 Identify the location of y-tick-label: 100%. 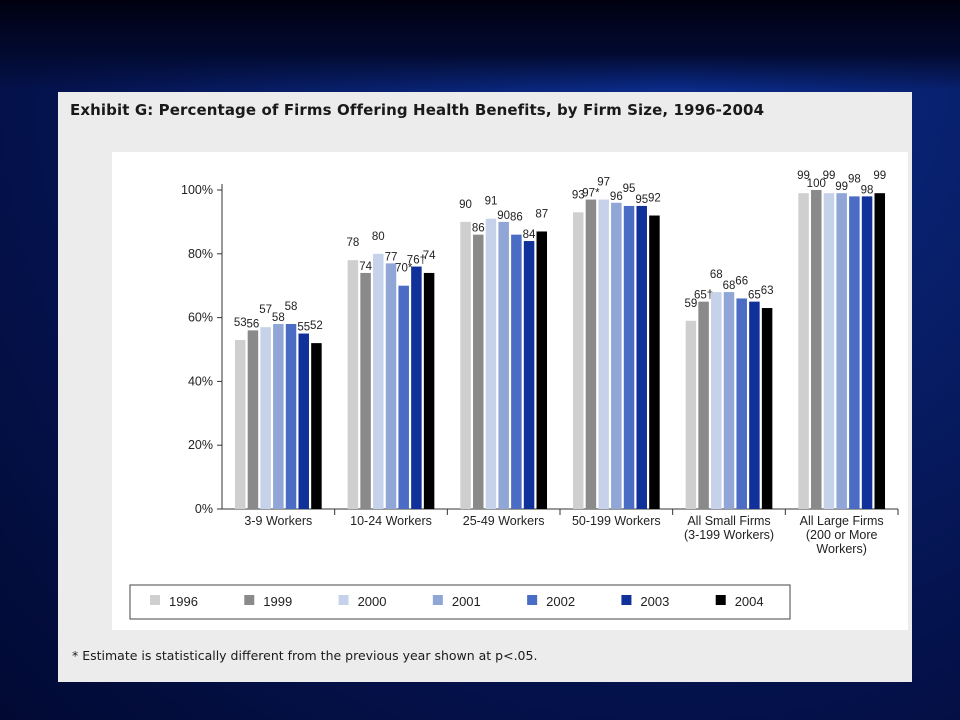
(197, 190).